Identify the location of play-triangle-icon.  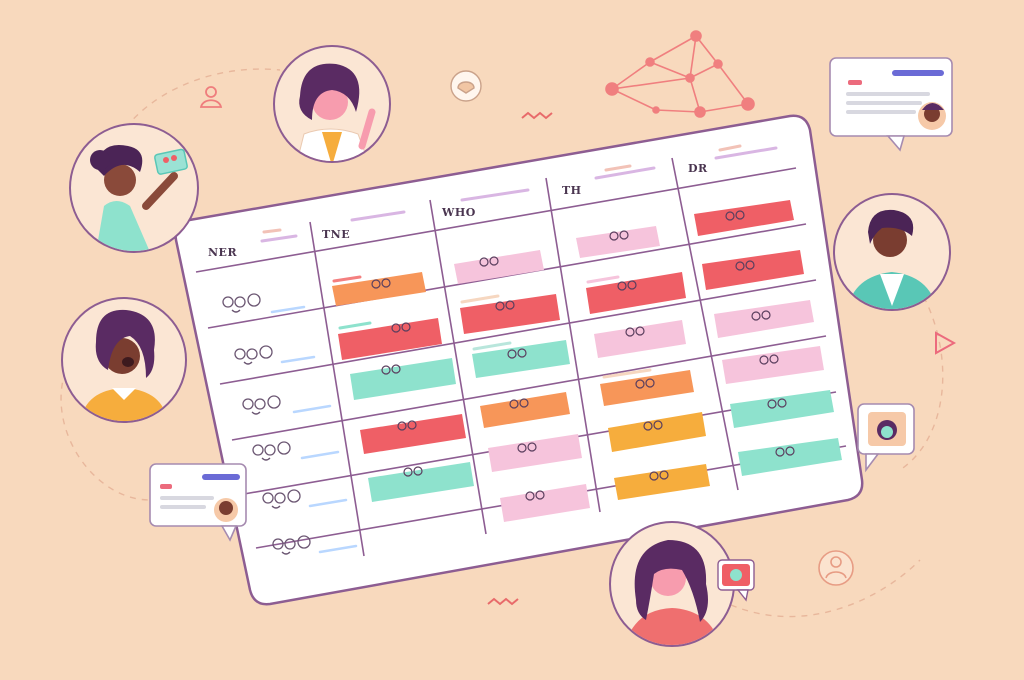
(946, 343).